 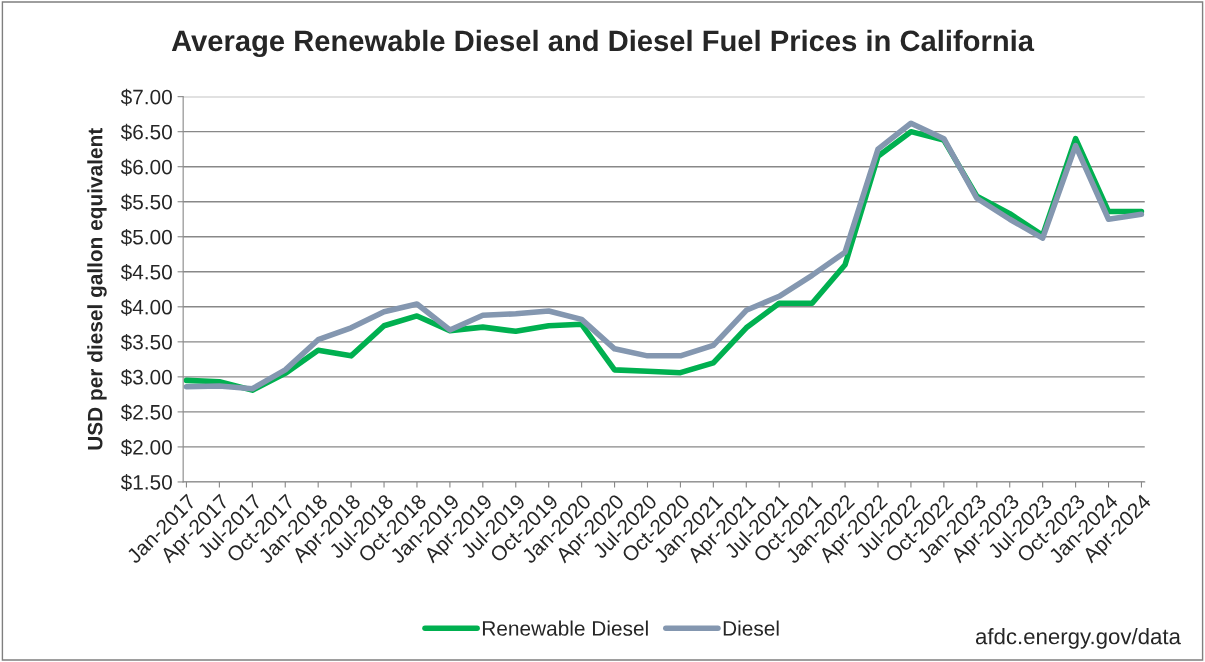 What do you see at coordinates (1078, 638) in the screenshot?
I see `text: afdc.energy.gov/data` at bounding box center [1078, 638].